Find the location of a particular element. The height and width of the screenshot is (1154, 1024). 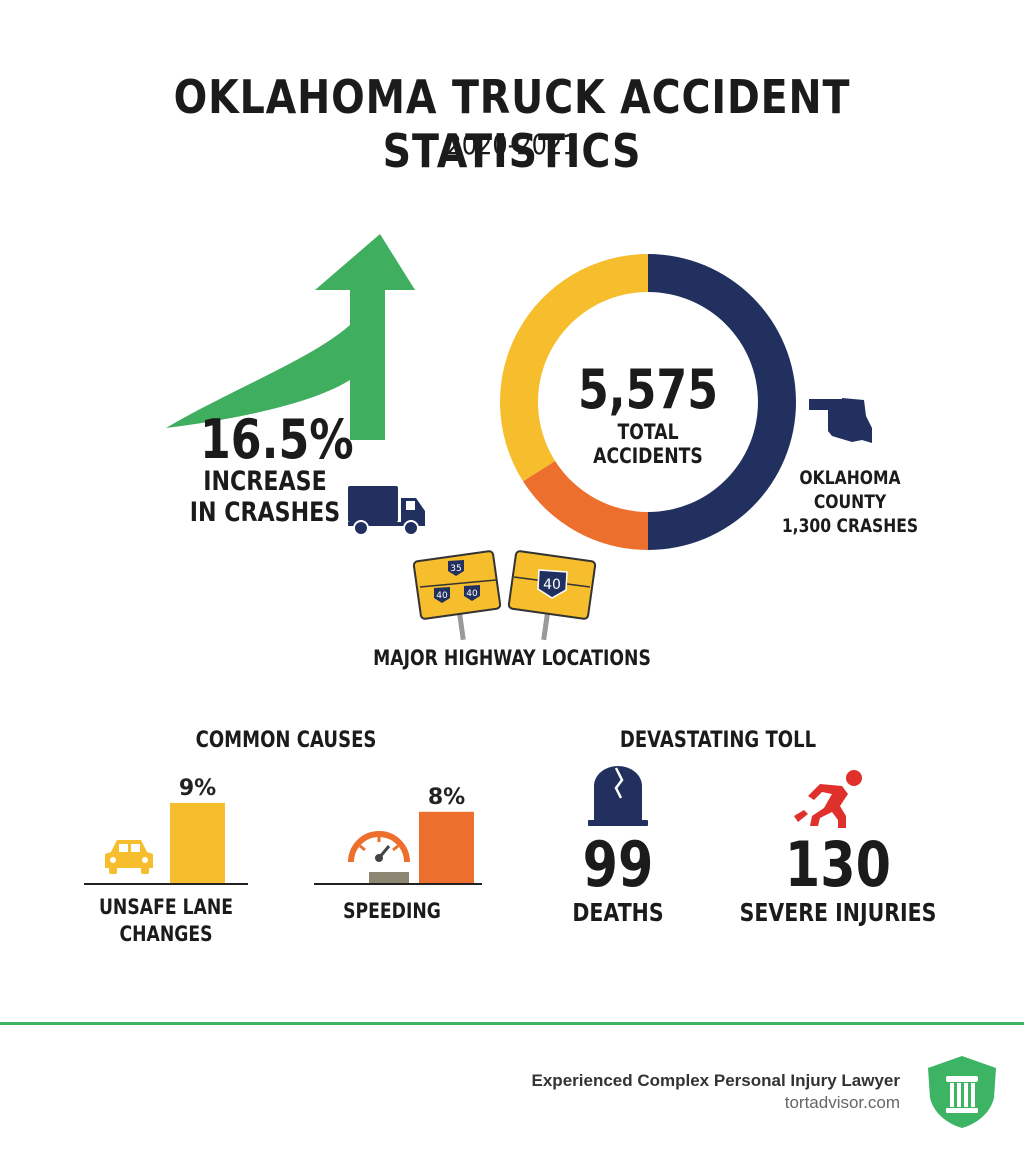

causes-bar-chart: 9% 8% is located at coordinates (283, 830).